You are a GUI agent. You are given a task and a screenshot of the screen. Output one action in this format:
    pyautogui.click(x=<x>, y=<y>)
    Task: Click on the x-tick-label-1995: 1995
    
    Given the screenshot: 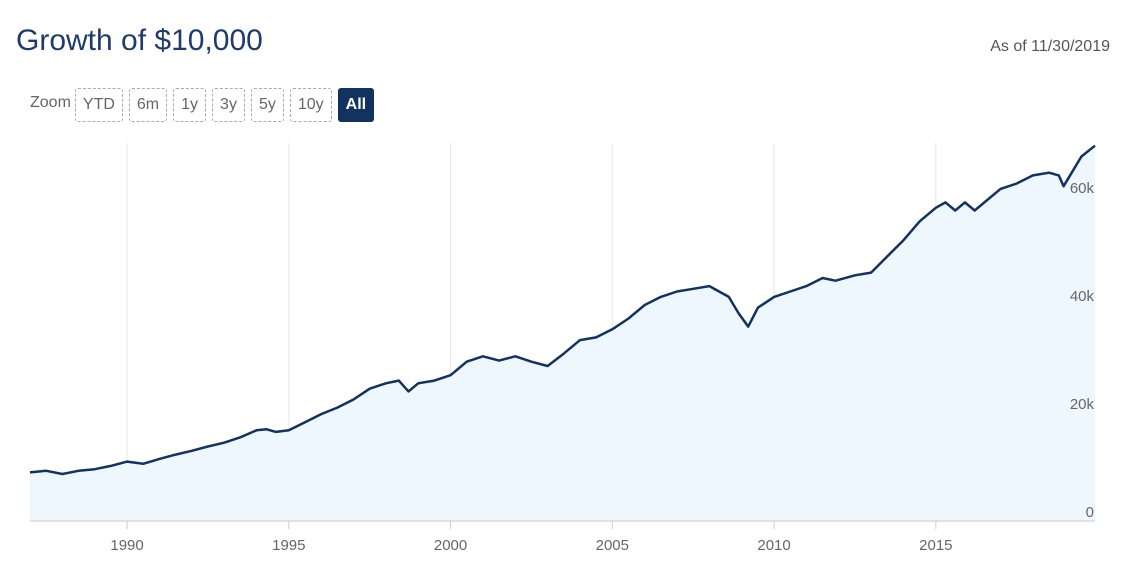 What is the action you would take?
    pyautogui.click(x=288, y=545)
    